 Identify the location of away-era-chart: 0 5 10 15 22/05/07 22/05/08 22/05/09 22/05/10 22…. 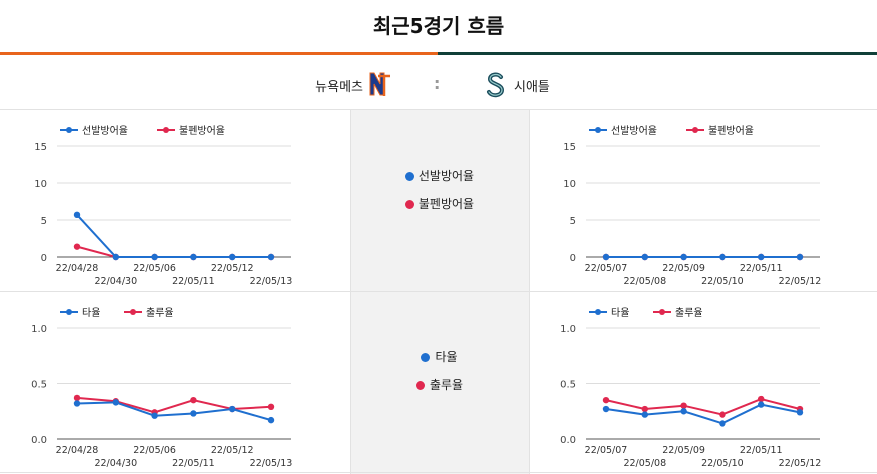
(692, 206).